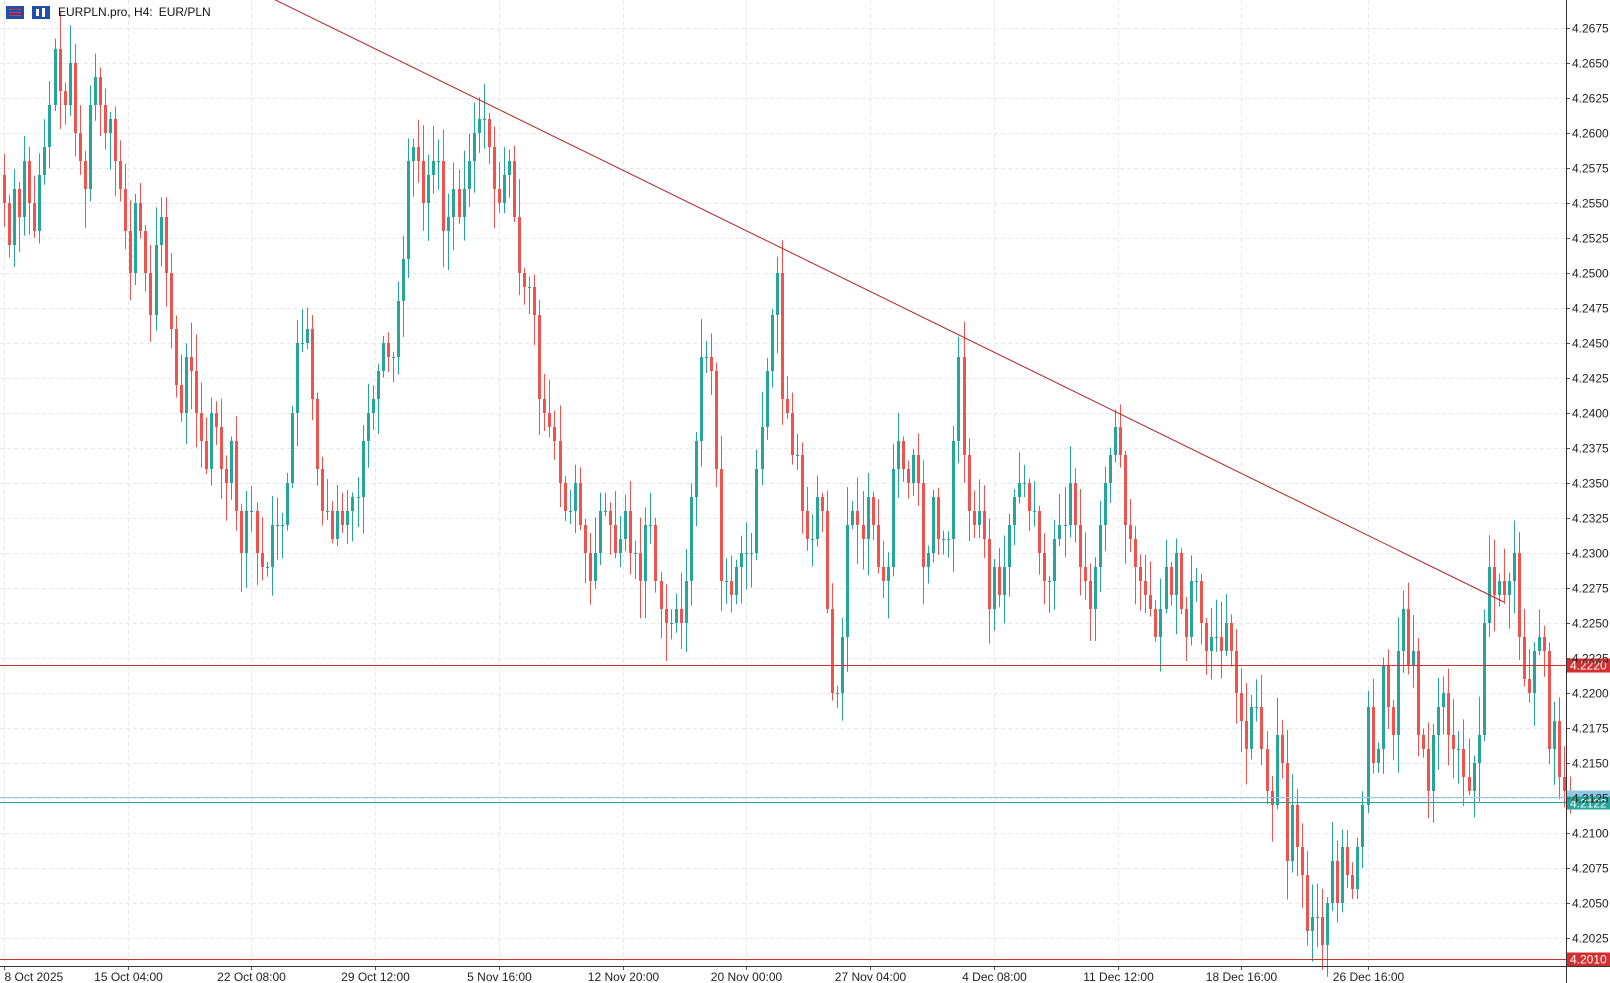 The image size is (1610, 983). I want to click on candlestick-icon, so click(41, 12).